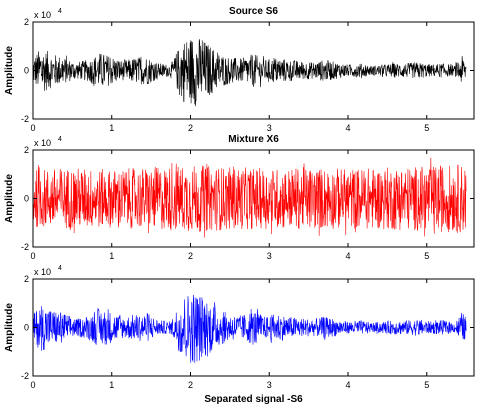 The height and width of the screenshot is (410, 484). What do you see at coordinates (253, 11) in the screenshot?
I see `panel-title: Source S6` at bounding box center [253, 11].